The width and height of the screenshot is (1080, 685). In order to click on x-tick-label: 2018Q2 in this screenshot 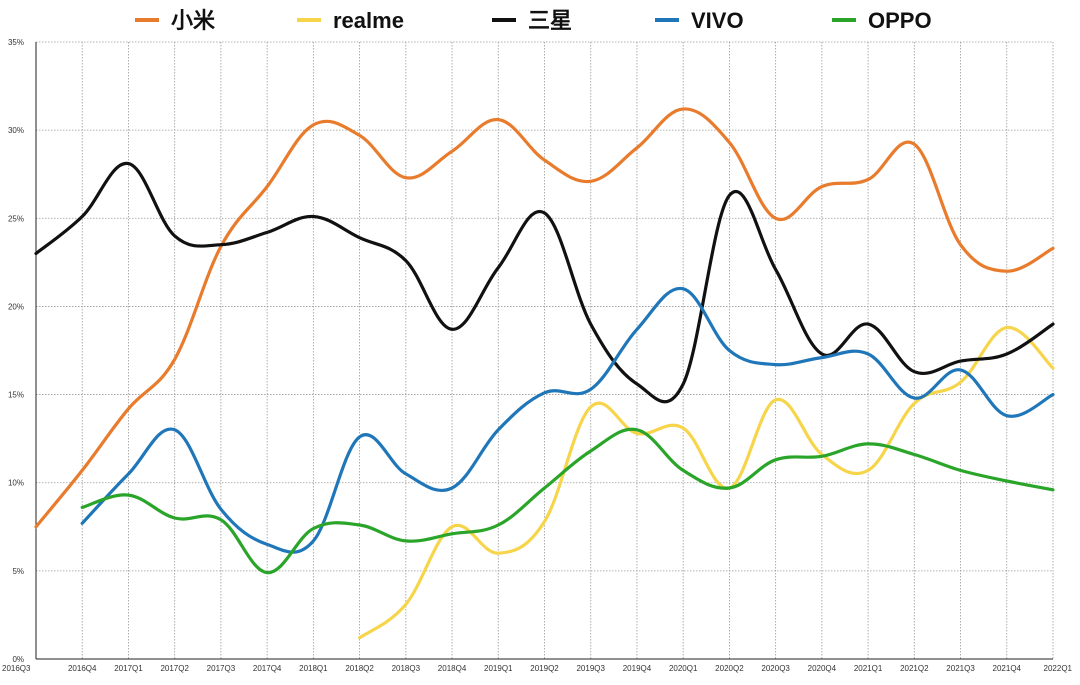, I will do `click(359, 668)`.